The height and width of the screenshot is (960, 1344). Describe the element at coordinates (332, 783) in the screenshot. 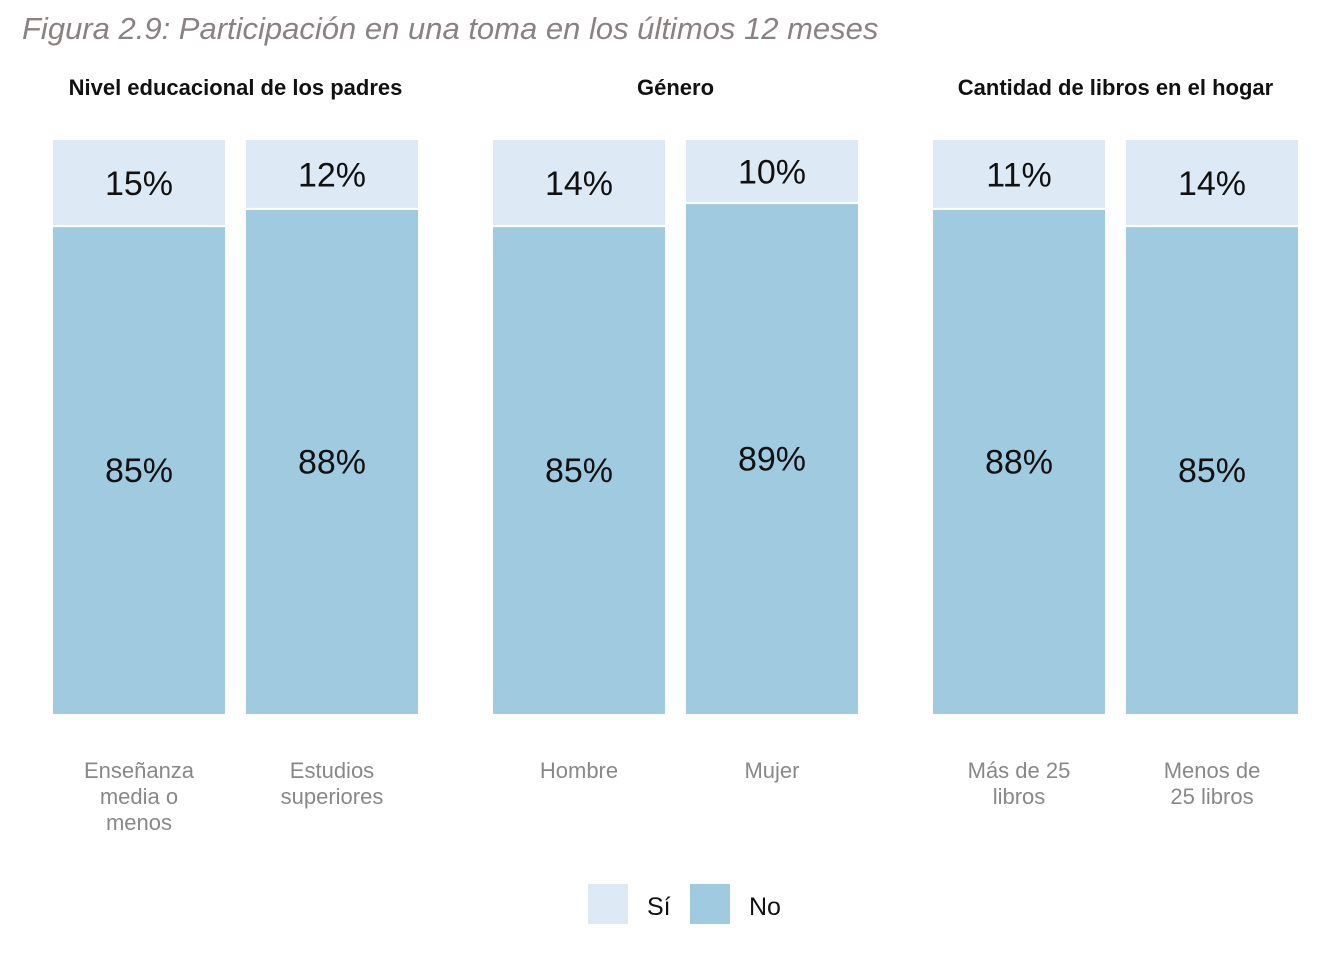

I see `category-label: Estudios superiores` at that location.